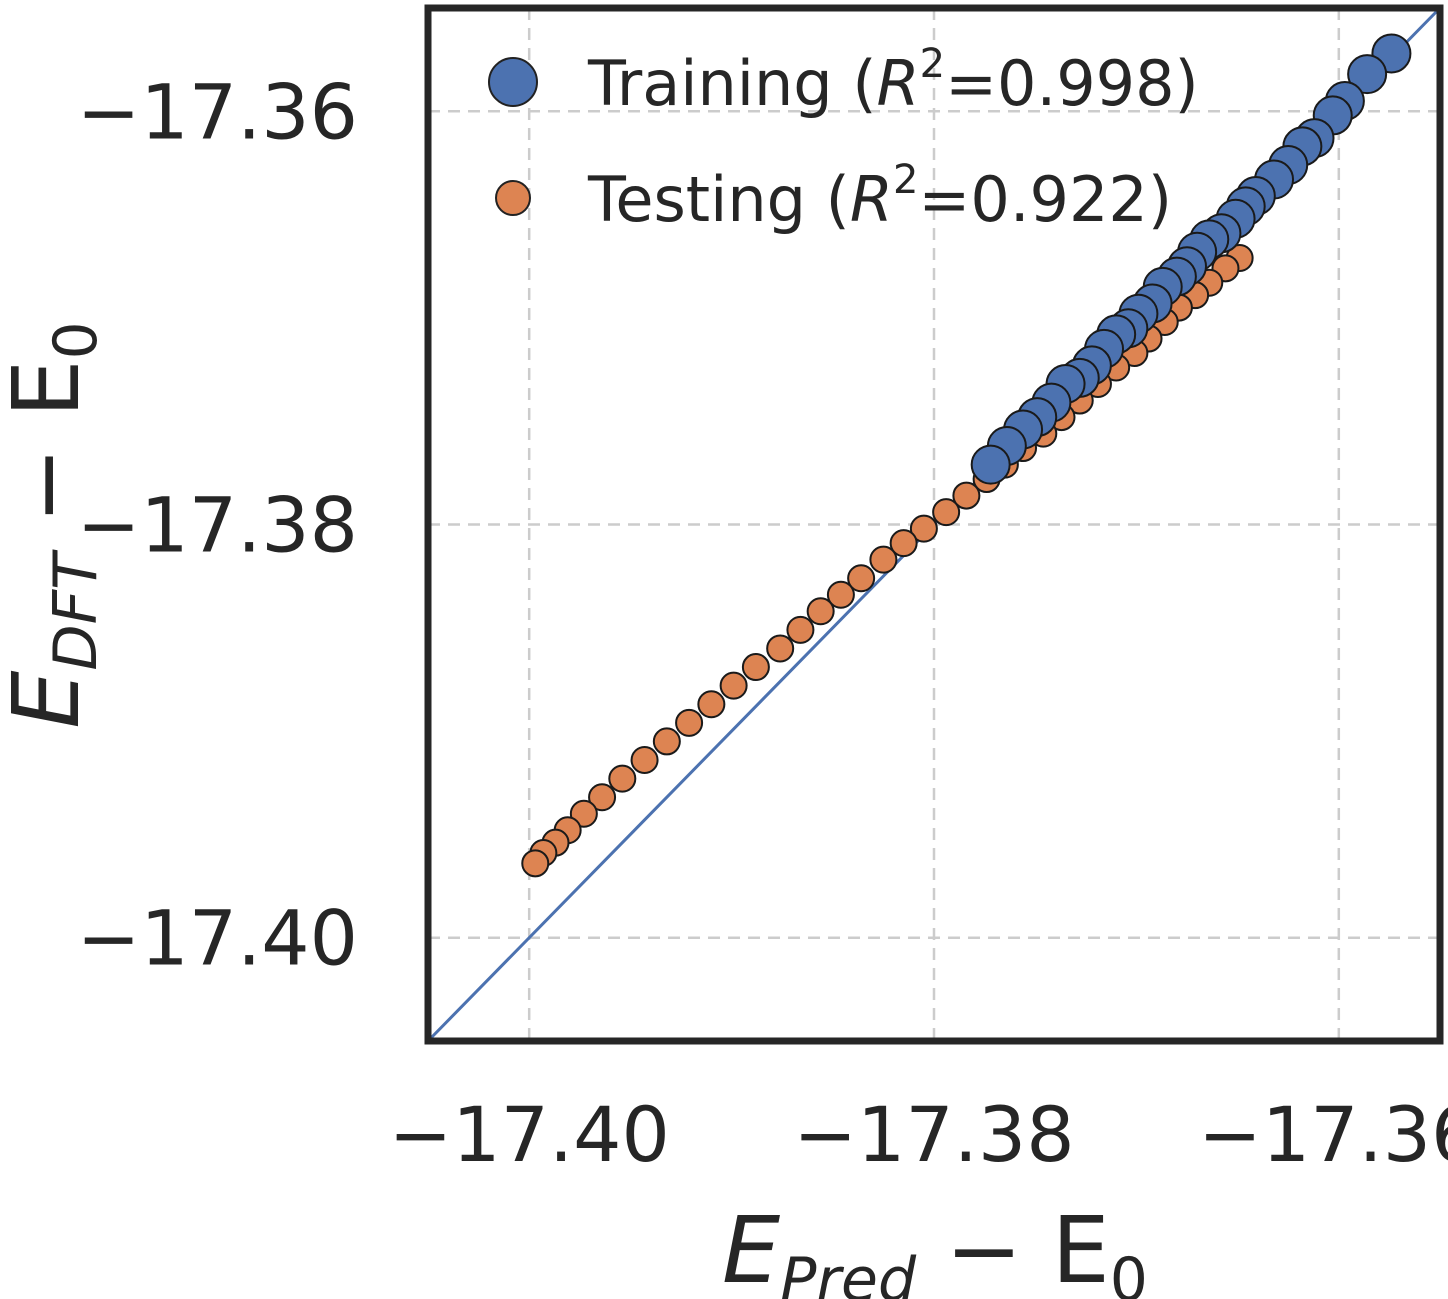  I want to click on legend-label-training: Training (R2=0.998), so click(893, 80).